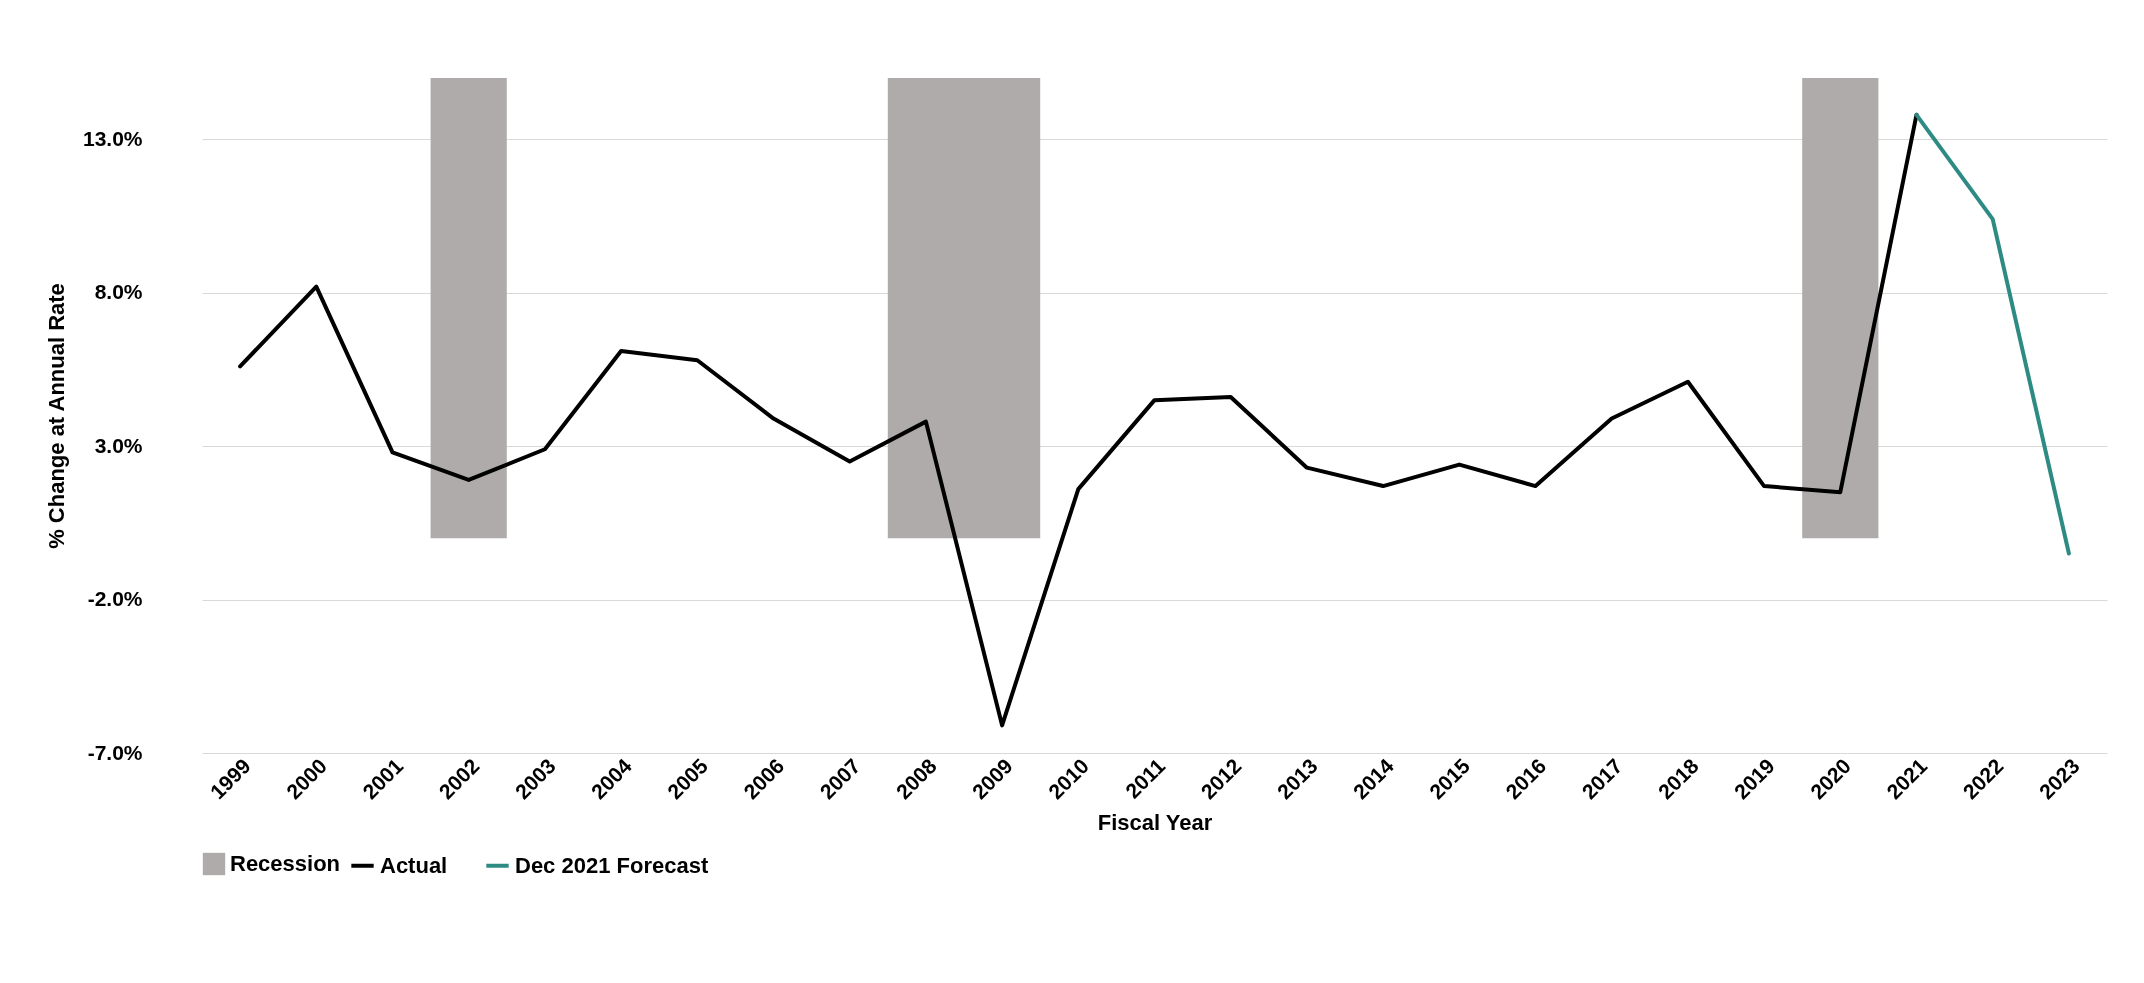 The image size is (2144, 983). What do you see at coordinates (1155, 823) in the screenshot?
I see `x-axis-title: Fiscal Year` at bounding box center [1155, 823].